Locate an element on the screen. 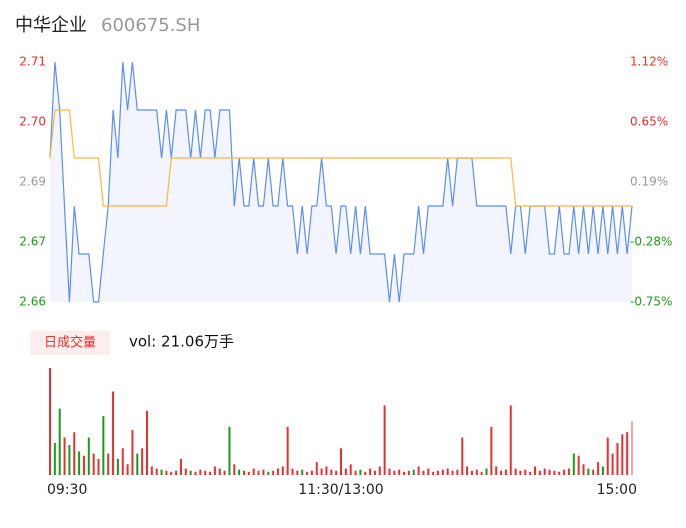  stock-name: 中华企业 is located at coordinates (51, 25).